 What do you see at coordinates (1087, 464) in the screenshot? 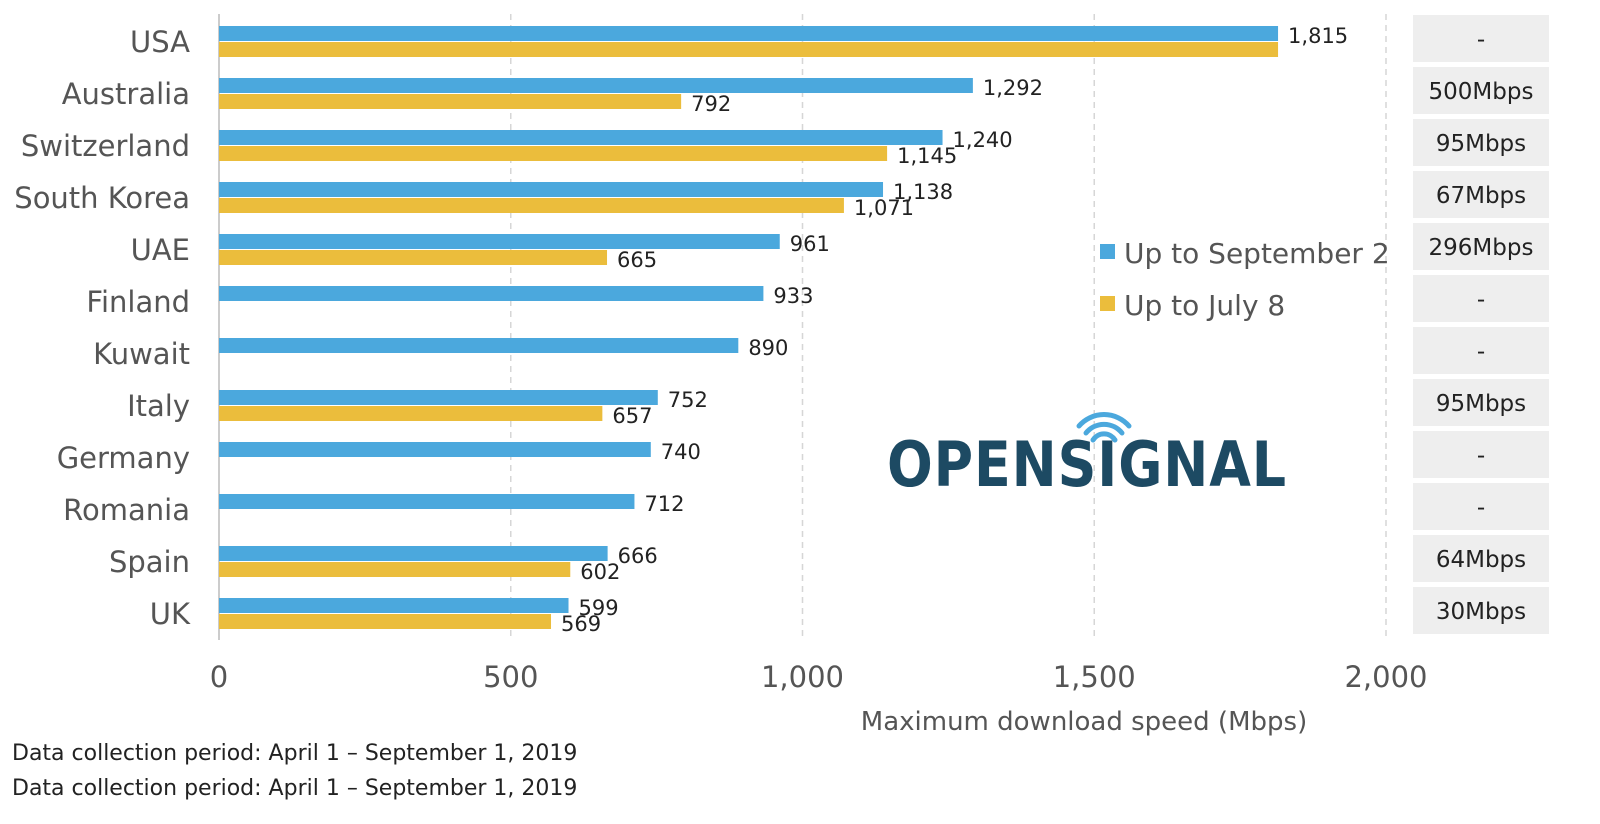
I see `logo-wordmark: OPENSIGNAL` at bounding box center [1087, 464].